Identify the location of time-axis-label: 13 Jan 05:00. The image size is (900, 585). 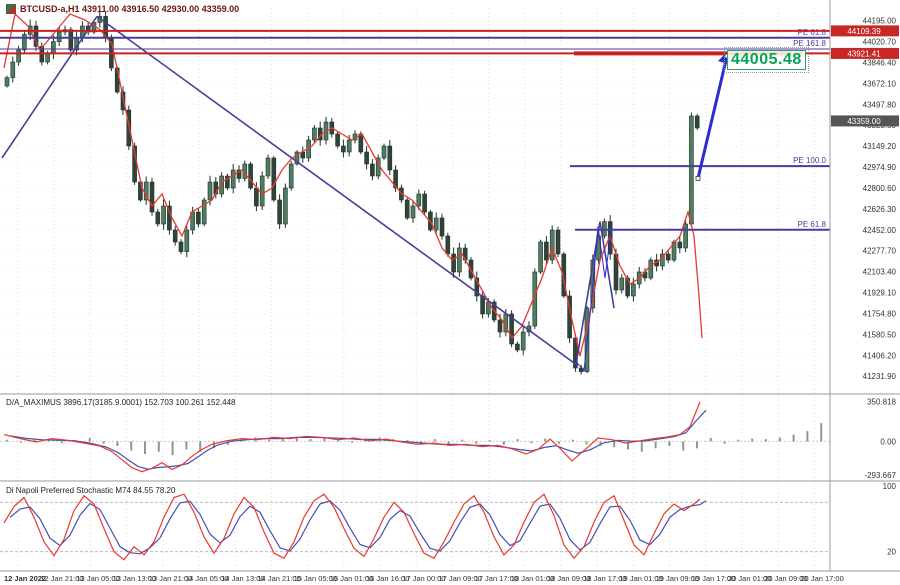
(97, 578).